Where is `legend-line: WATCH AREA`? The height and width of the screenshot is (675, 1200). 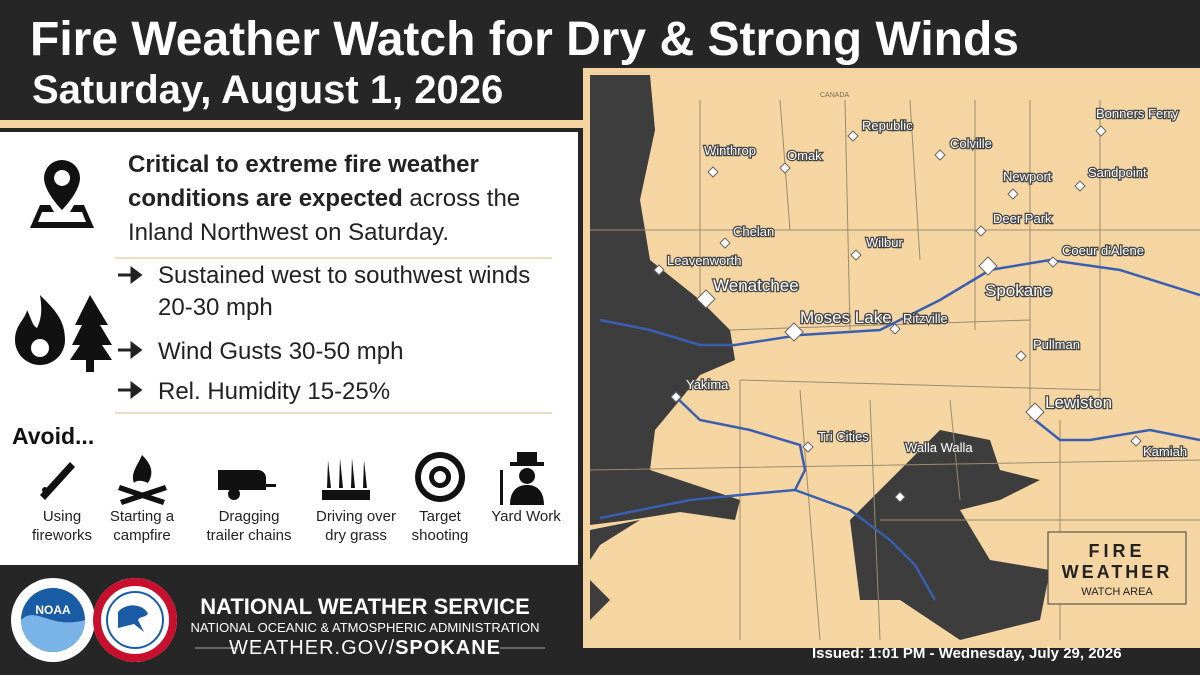
legend-line: WATCH AREA is located at coordinates (1117, 592).